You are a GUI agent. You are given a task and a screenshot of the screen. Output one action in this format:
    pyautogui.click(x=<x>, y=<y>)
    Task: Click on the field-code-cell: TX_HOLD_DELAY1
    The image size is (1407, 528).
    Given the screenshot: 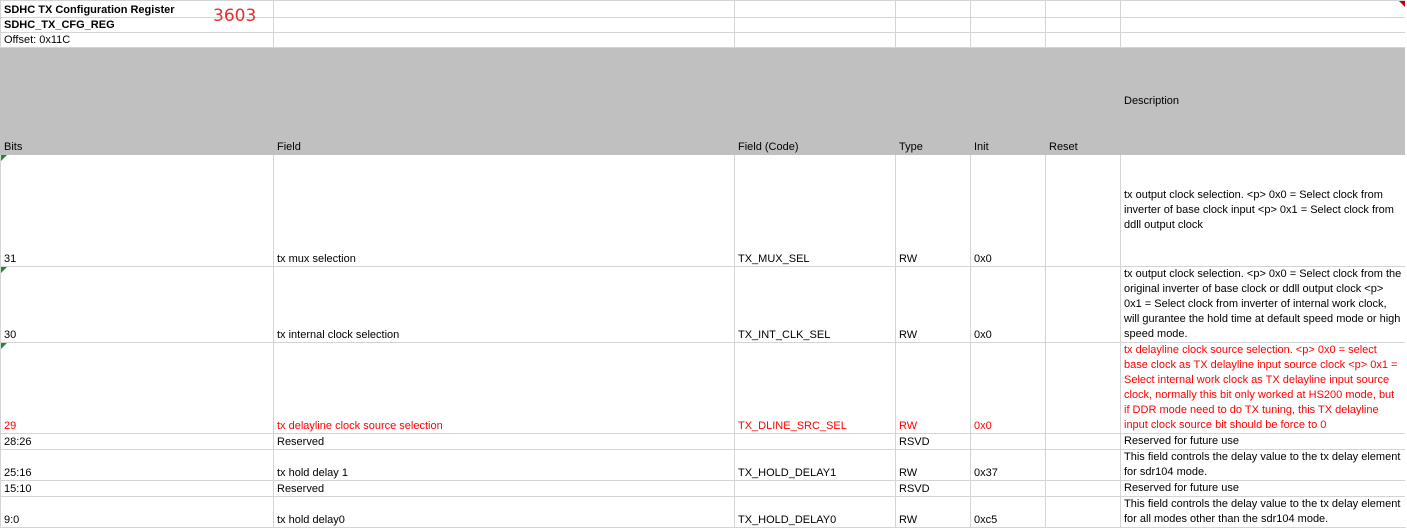 What is the action you would take?
    pyautogui.click(x=815, y=465)
    